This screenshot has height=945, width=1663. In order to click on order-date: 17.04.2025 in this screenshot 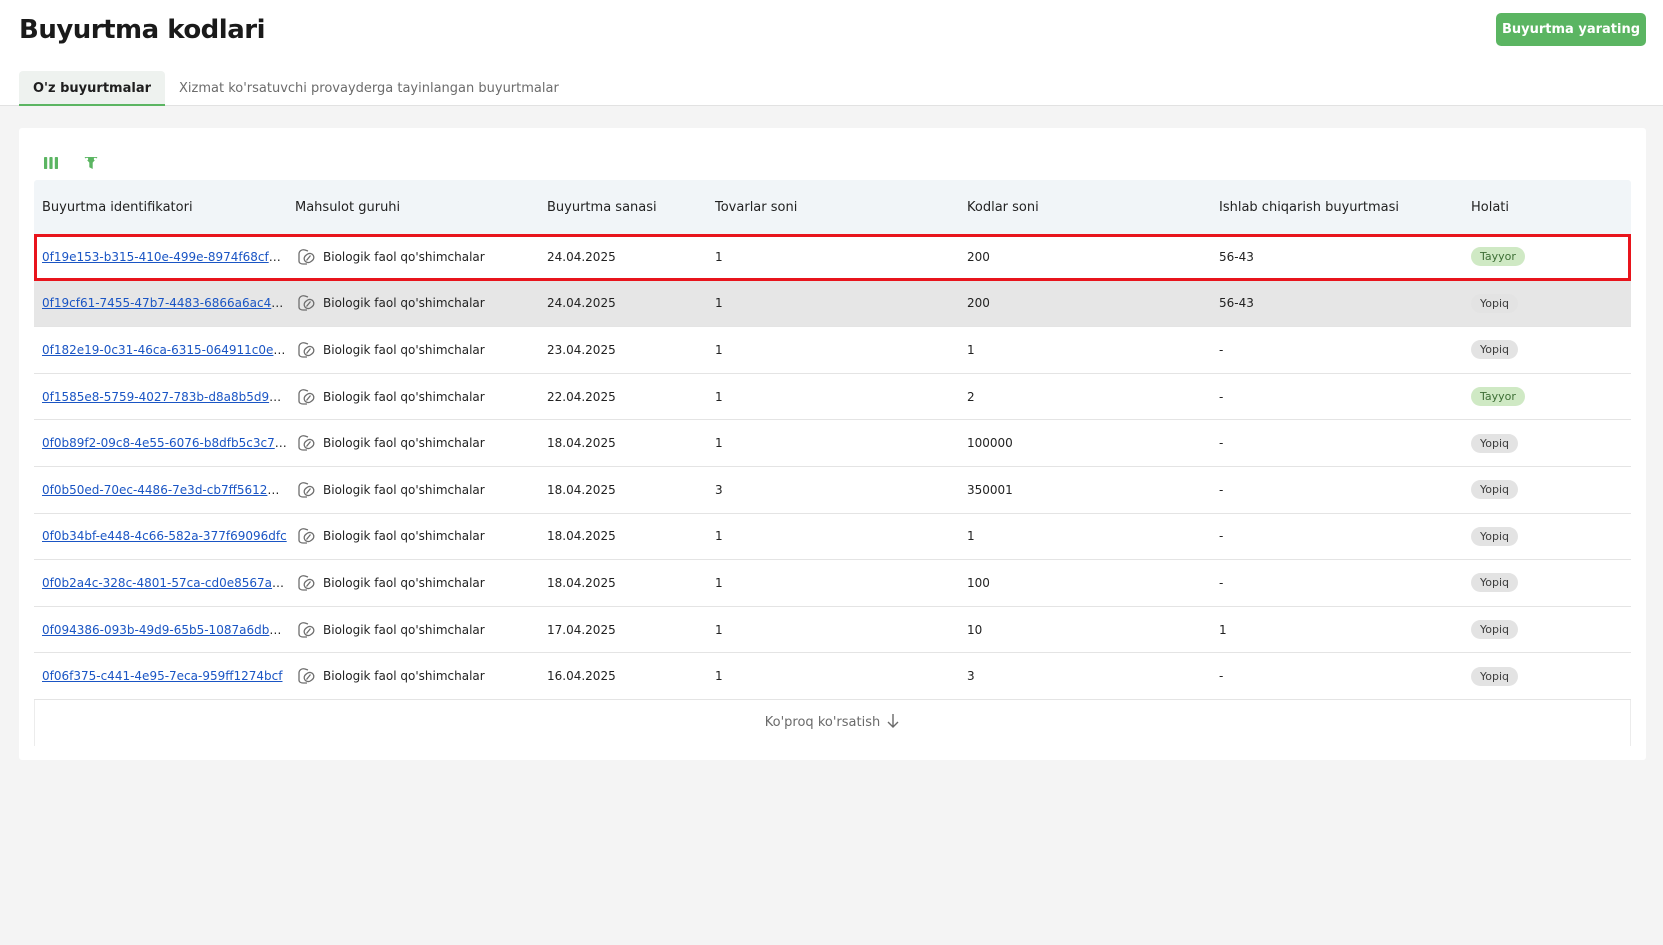, I will do `click(581, 629)`.